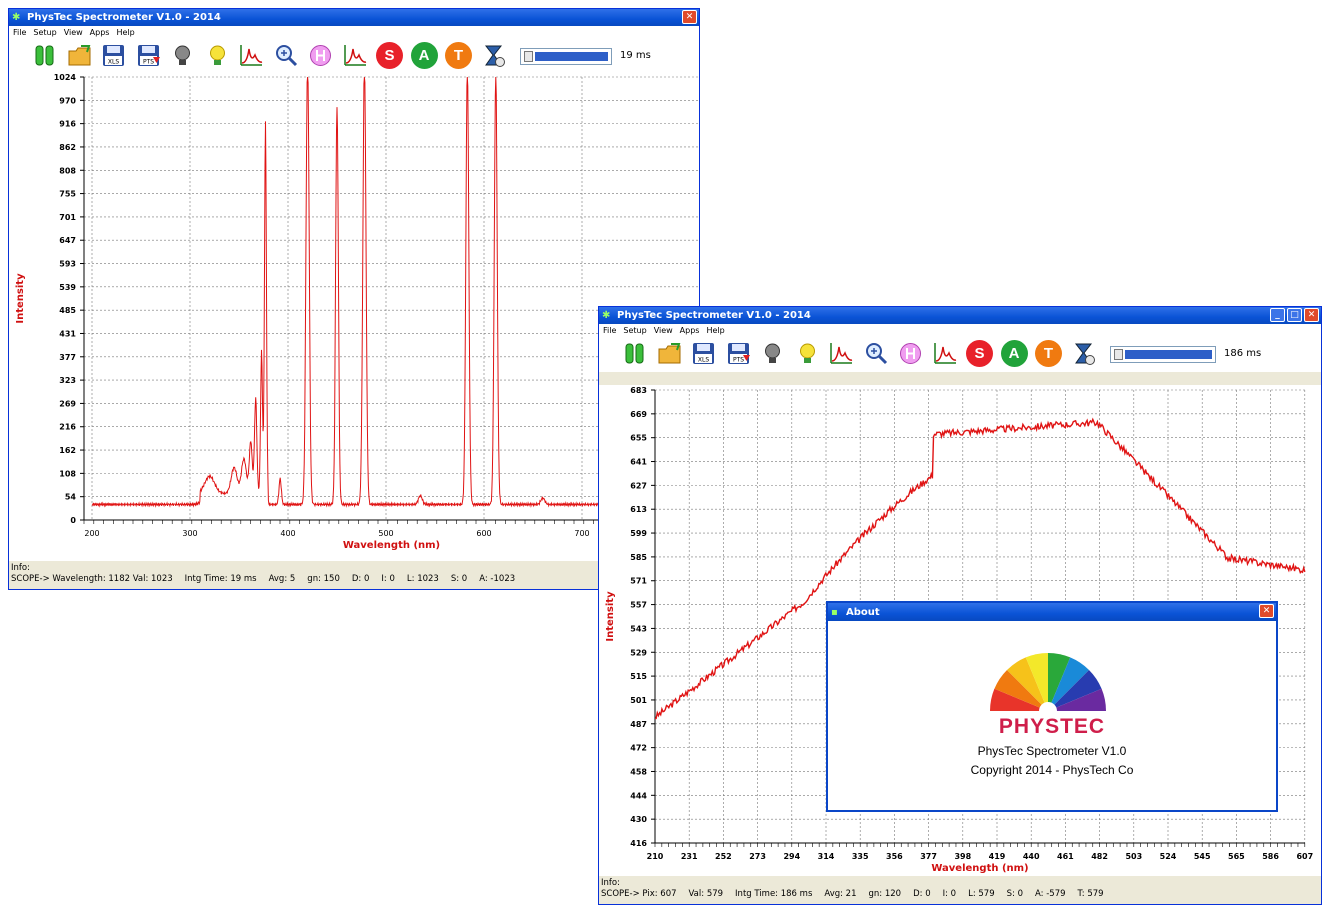 Image resolution: width=1322 pixels, height=905 pixels. Describe the element at coordinates (638, 819) in the screenshot. I see `y-tick-label: 430` at that location.